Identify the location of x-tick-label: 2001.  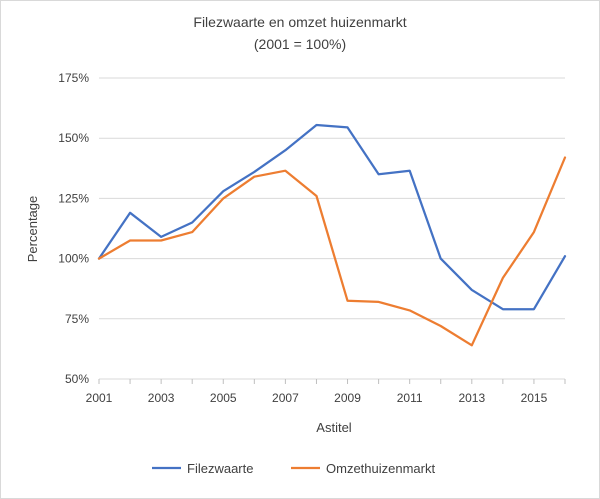
(99, 398).